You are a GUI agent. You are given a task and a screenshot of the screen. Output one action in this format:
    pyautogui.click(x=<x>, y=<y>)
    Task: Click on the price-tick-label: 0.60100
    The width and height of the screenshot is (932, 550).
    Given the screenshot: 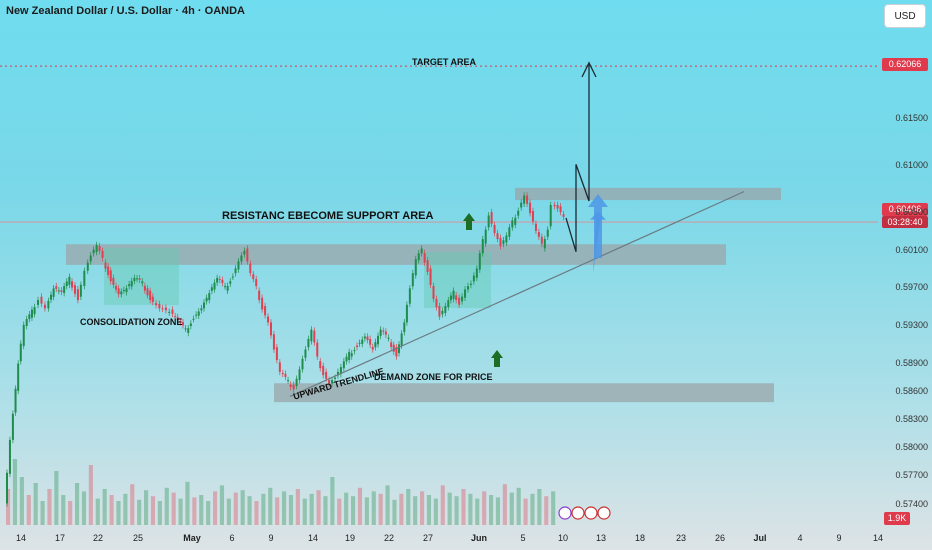 What is the action you would take?
    pyautogui.click(x=911, y=249)
    